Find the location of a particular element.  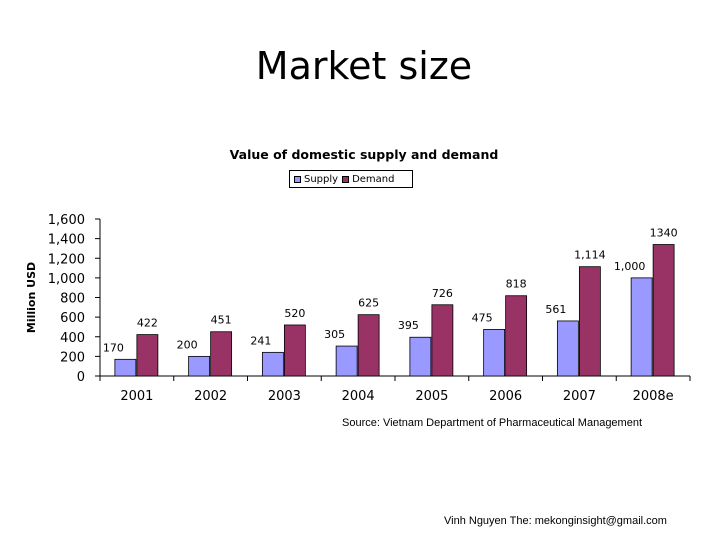

x-tick-label: 2001 is located at coordinates (136, 396).